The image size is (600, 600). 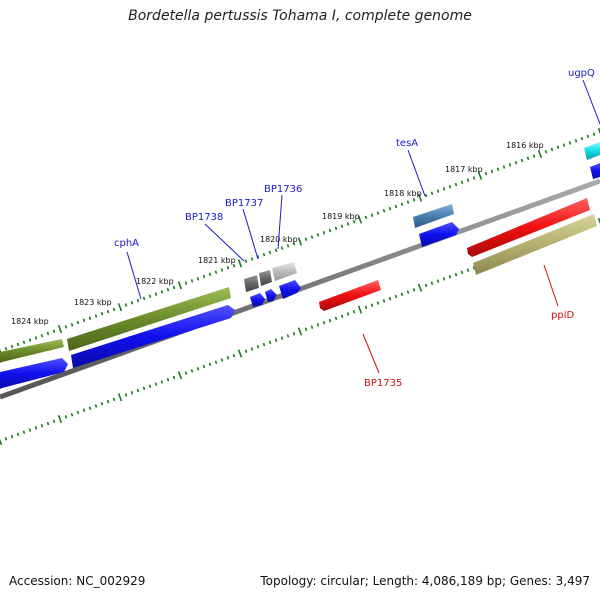 I want to click on gene-tesA, so click(x=433, y=216).